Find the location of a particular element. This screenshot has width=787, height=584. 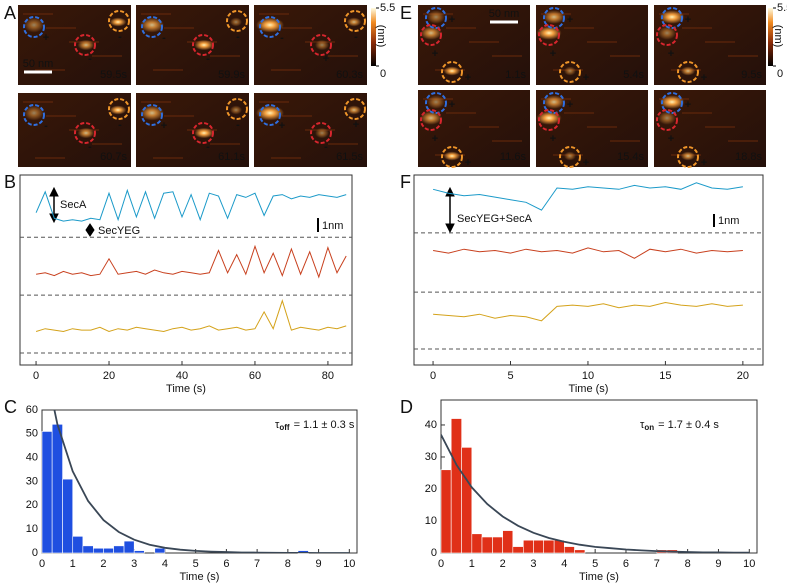

y-tick-label: 40 is located at coordinates (431, 425).